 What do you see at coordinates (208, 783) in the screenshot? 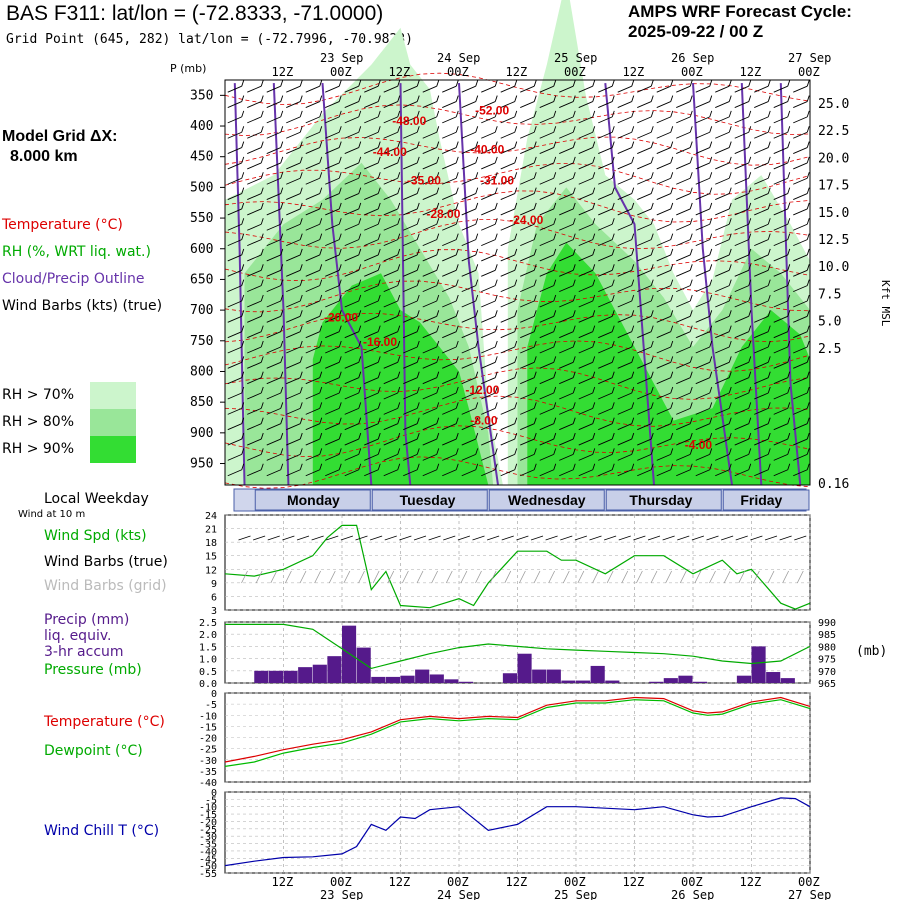
I see `temp-panel-tick-label: -40` at bounding box center [208, 783].